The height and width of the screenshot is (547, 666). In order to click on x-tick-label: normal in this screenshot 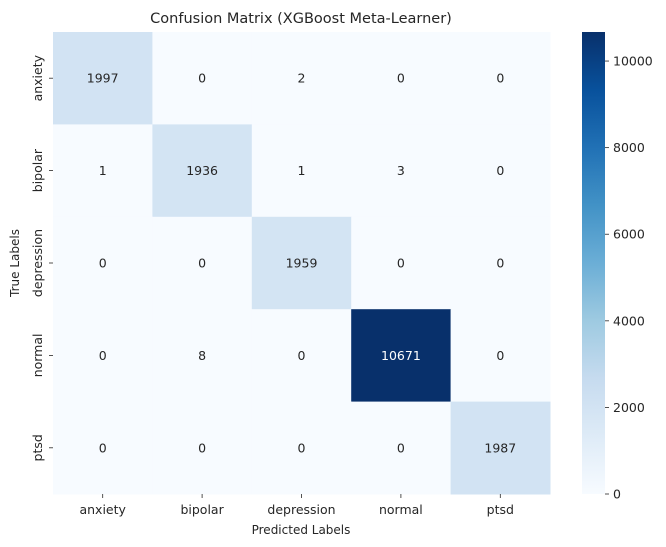, I will do `click(401, 509)`.